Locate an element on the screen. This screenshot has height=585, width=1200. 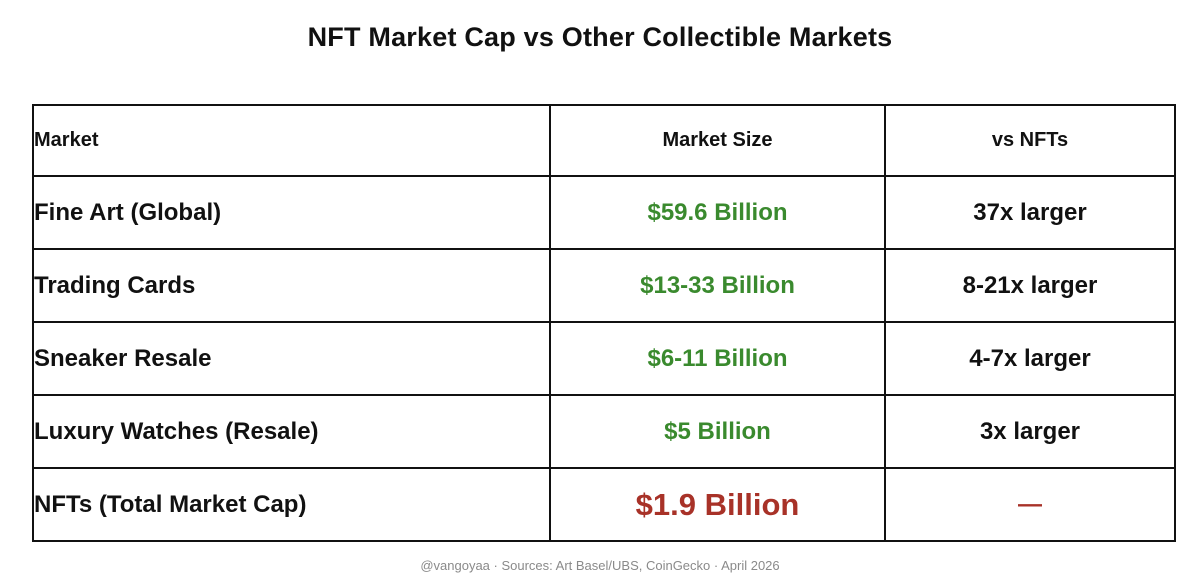
cell-market-size: $1.9 Billion is located at coordinates (717, 504).